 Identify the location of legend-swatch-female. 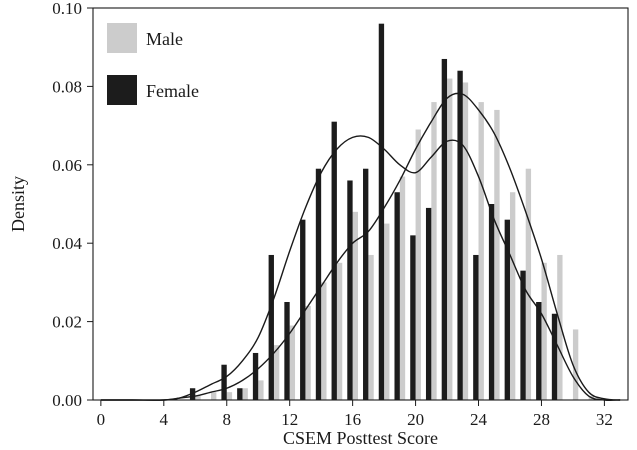
(122, 90).